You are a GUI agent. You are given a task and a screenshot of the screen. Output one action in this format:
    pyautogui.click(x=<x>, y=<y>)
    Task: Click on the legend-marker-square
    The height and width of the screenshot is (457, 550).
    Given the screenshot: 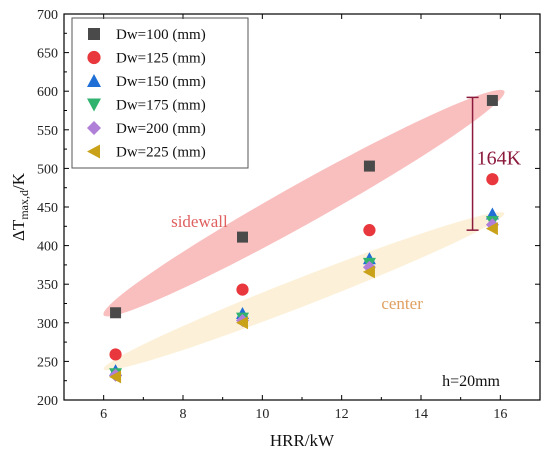 What is the action you would take?
    pyautogui.click(x=94, y=34)
    